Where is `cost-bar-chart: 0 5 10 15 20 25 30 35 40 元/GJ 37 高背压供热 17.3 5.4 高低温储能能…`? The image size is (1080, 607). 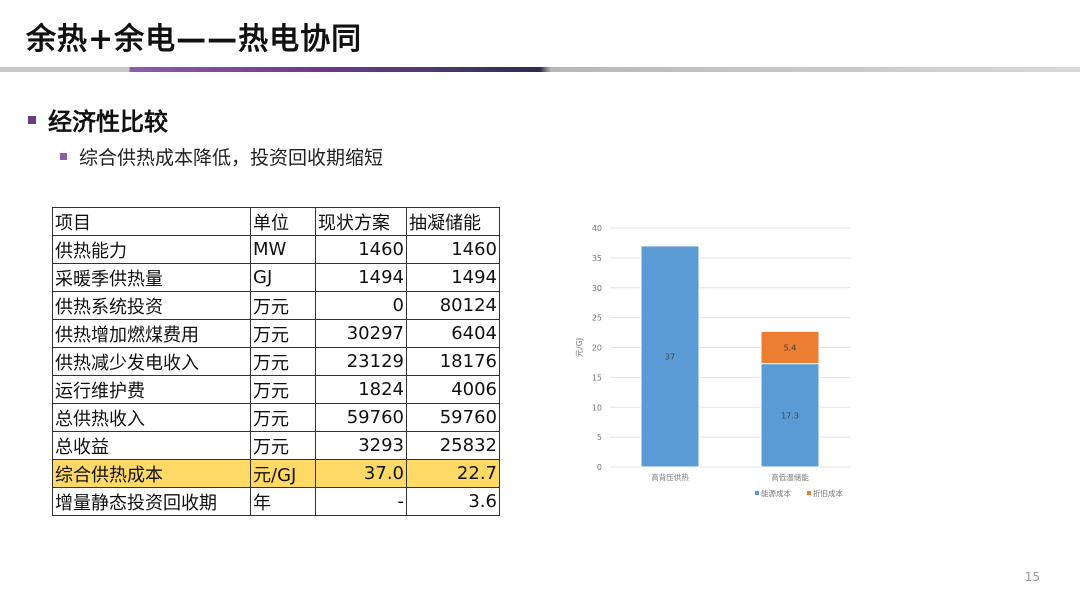 cost-bar-chart: 0 5 10 15 20 25 30 35 40 元/GJ 37 高背压供热 17.3 5.4 高低温储能能… is located at coordinates (712, 361).